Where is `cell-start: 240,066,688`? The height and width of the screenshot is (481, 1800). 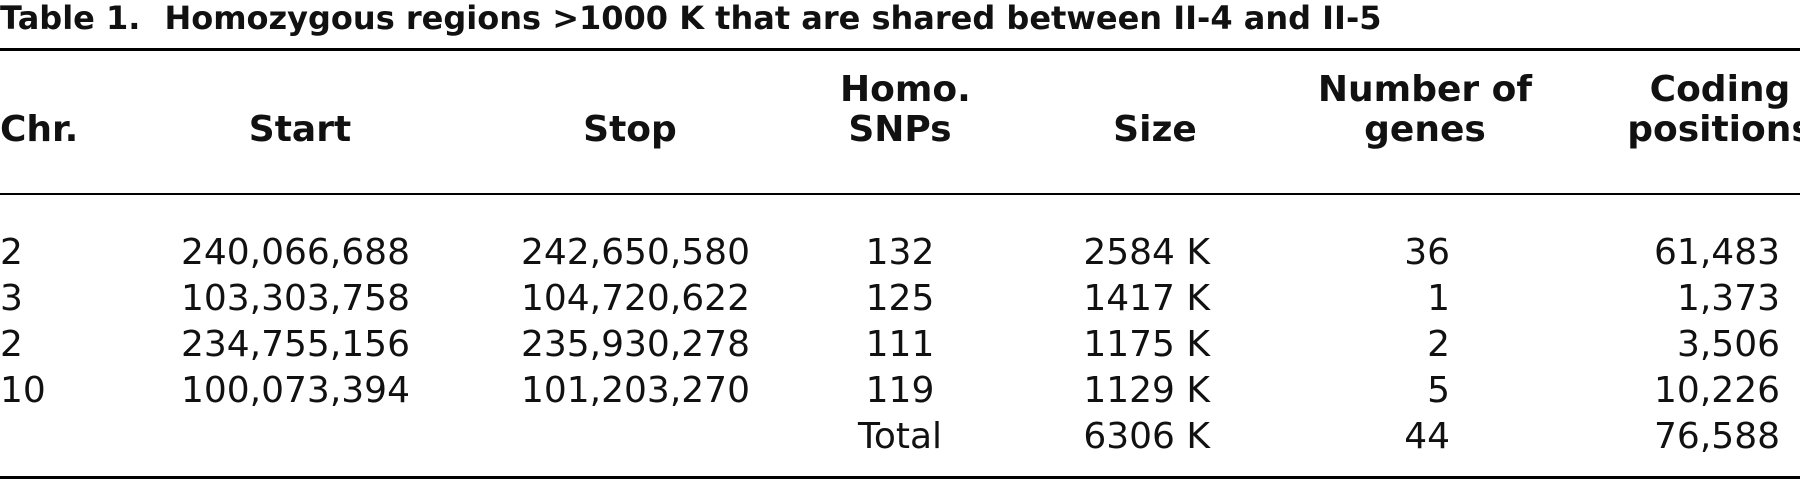
cell-start: 240,066,688 is located at coordinates (295, 252).